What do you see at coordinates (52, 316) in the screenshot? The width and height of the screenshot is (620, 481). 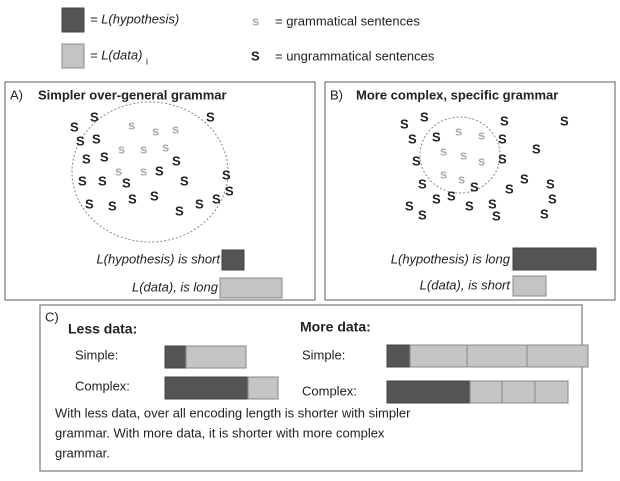 I see `panel-letter: C)` at bounding box center [52, 316].